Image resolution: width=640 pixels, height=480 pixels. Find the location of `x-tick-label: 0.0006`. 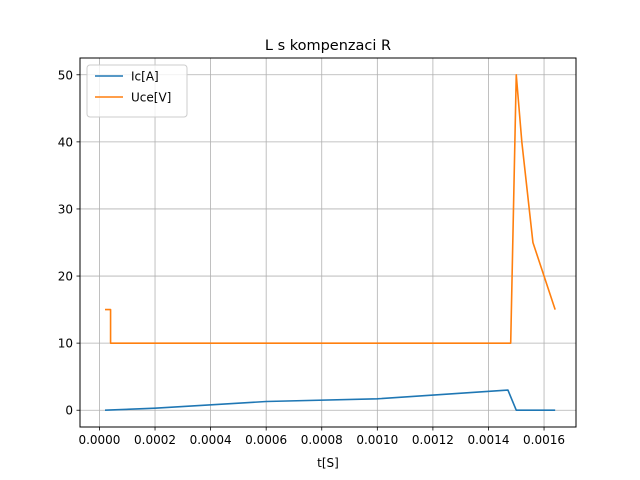

x-tick-label: 0.0006 is located at coordinates (266, 440).